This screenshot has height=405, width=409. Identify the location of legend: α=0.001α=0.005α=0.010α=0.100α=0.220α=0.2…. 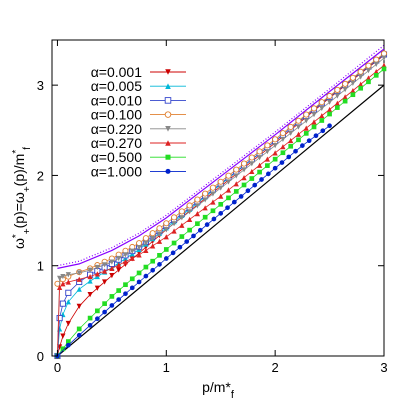
(138, 121).